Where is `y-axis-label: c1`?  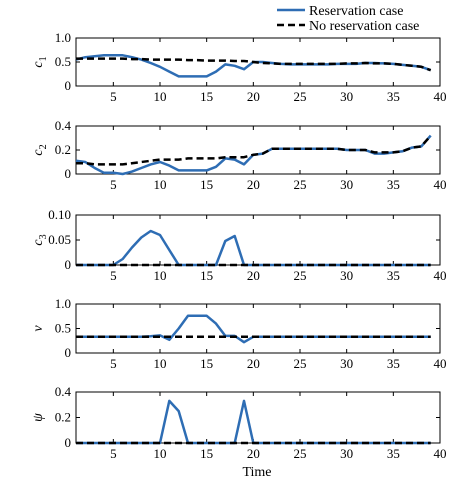
y-axis-label: c1 is located at coordinates (40, 61).